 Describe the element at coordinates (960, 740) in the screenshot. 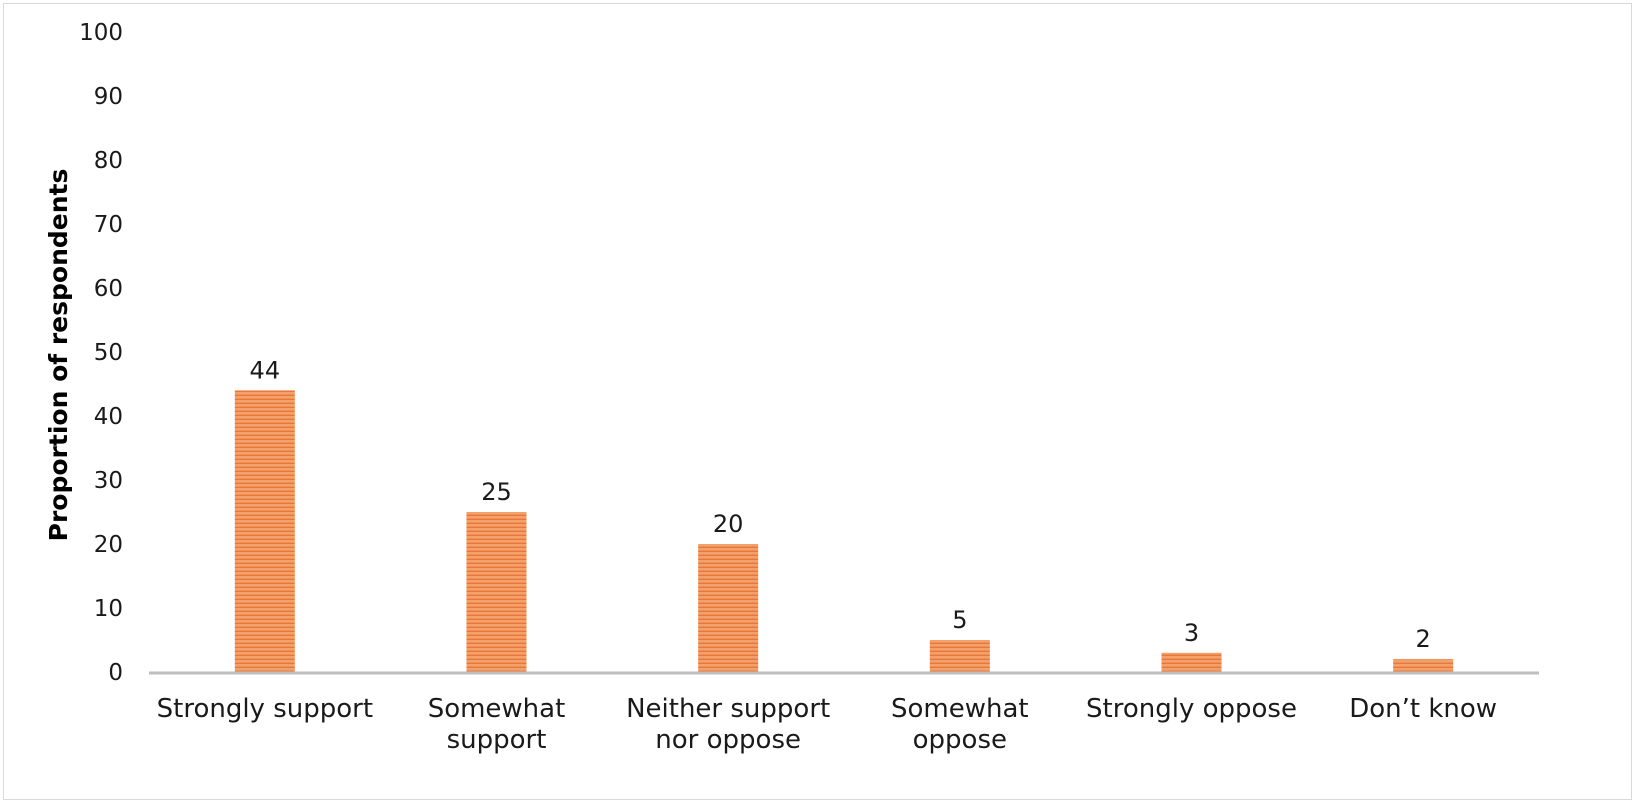

I see `category-label: oppose` at that location.